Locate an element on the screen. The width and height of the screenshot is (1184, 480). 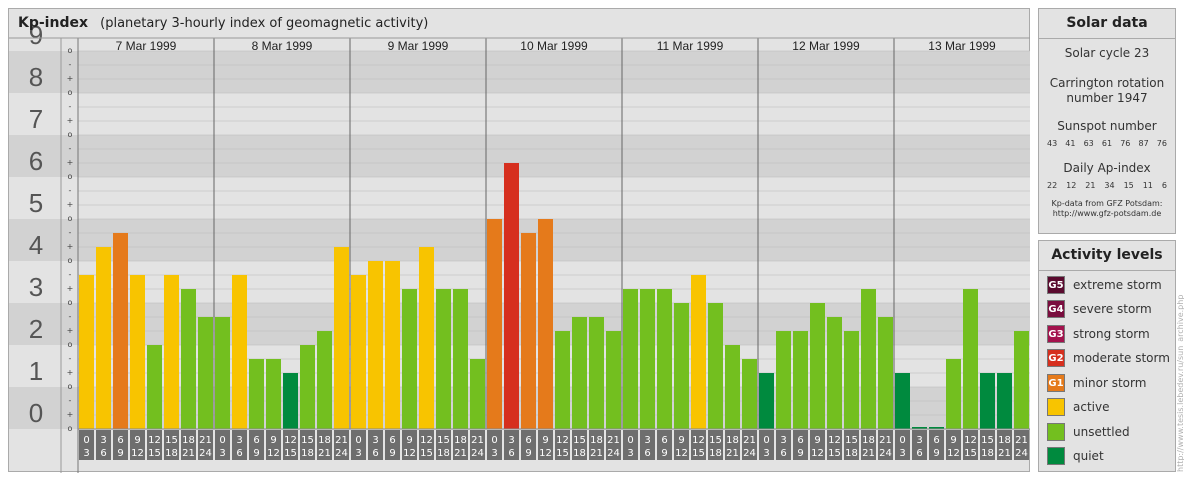
y-tick-label: 1 is located at coordinates (36, 371).